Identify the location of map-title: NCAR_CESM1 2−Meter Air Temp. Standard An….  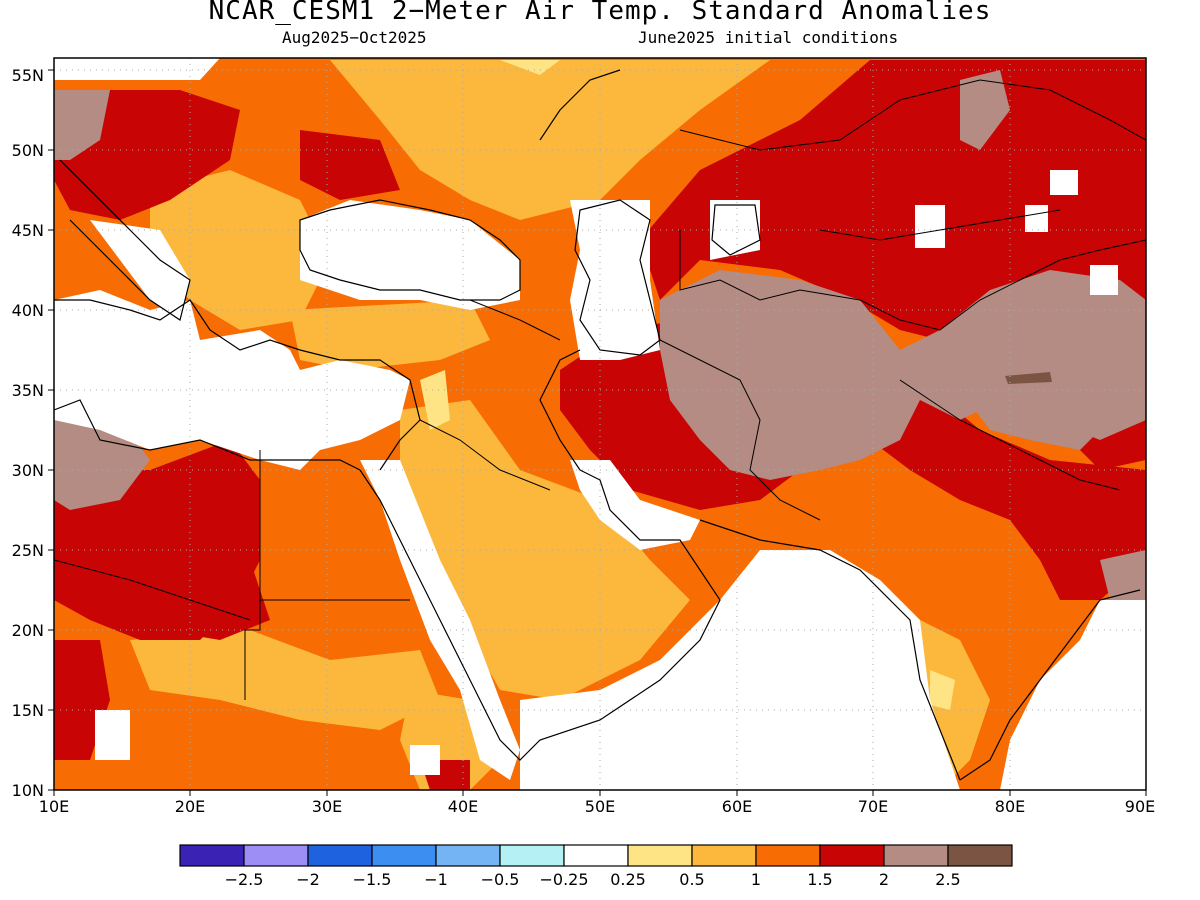
(600, 13).